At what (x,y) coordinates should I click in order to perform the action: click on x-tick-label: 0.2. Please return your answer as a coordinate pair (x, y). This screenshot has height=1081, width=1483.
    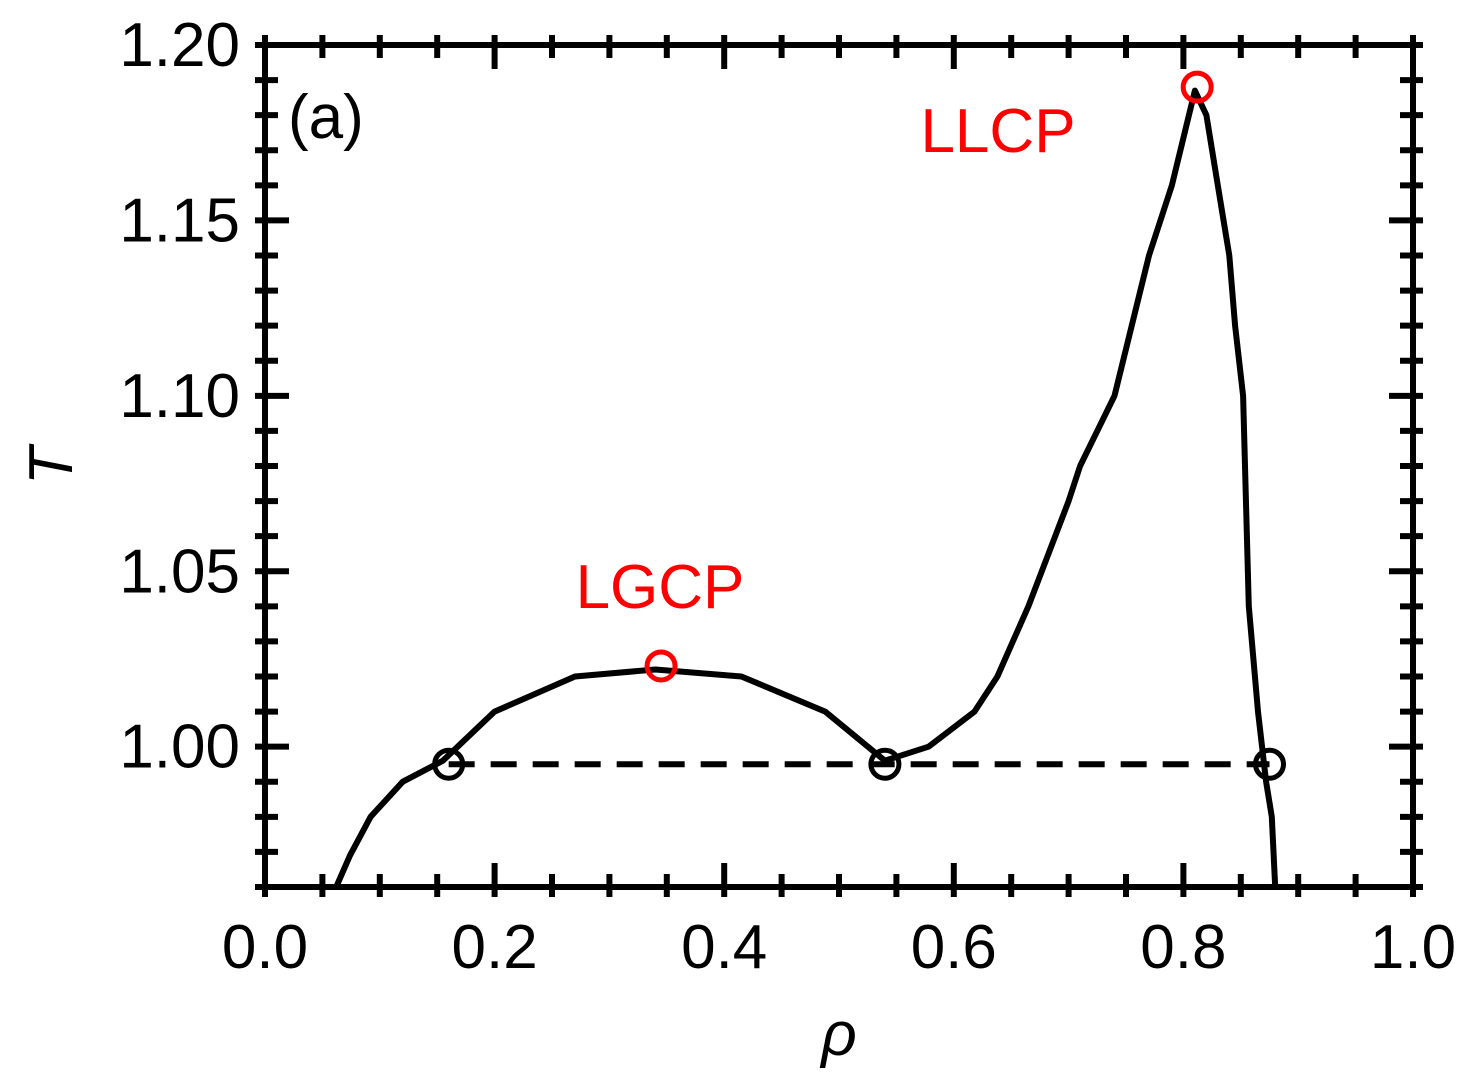
    Looking at the image, I should click on (494, 947).